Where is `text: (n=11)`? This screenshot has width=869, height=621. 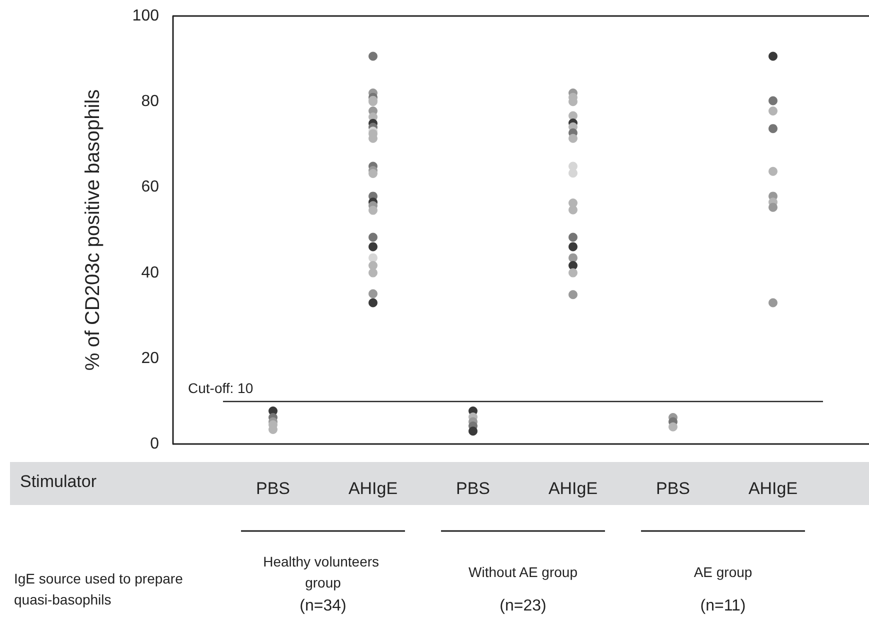 text: (n=11) is located at coordinates (723, 606).